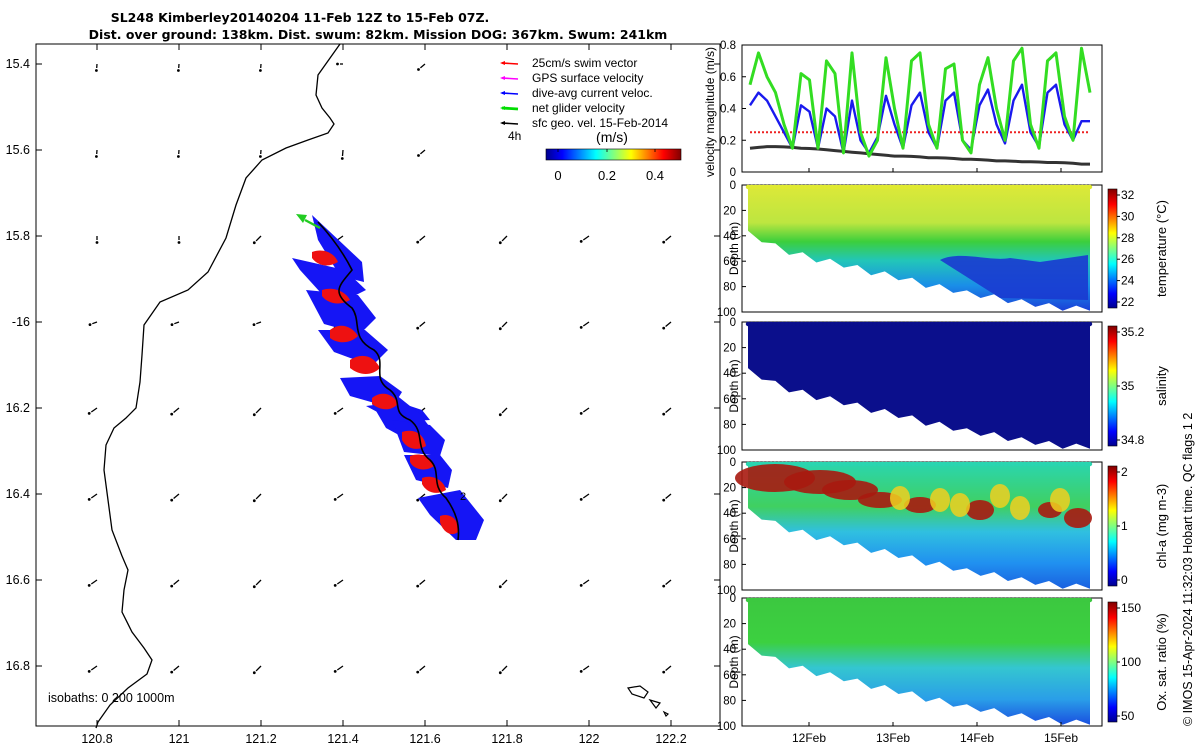 The height and width of the screenshot is (750, 1200). Describe the element at coordinates (578, 108) in the screenshot. I see `legend-label: net glider velocity` at that location.